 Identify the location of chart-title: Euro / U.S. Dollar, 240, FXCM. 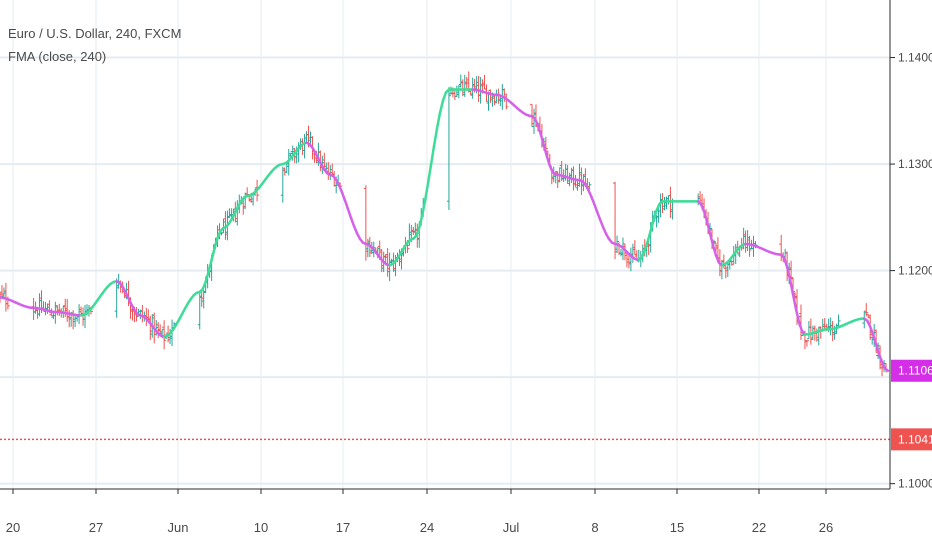
(95, 33).